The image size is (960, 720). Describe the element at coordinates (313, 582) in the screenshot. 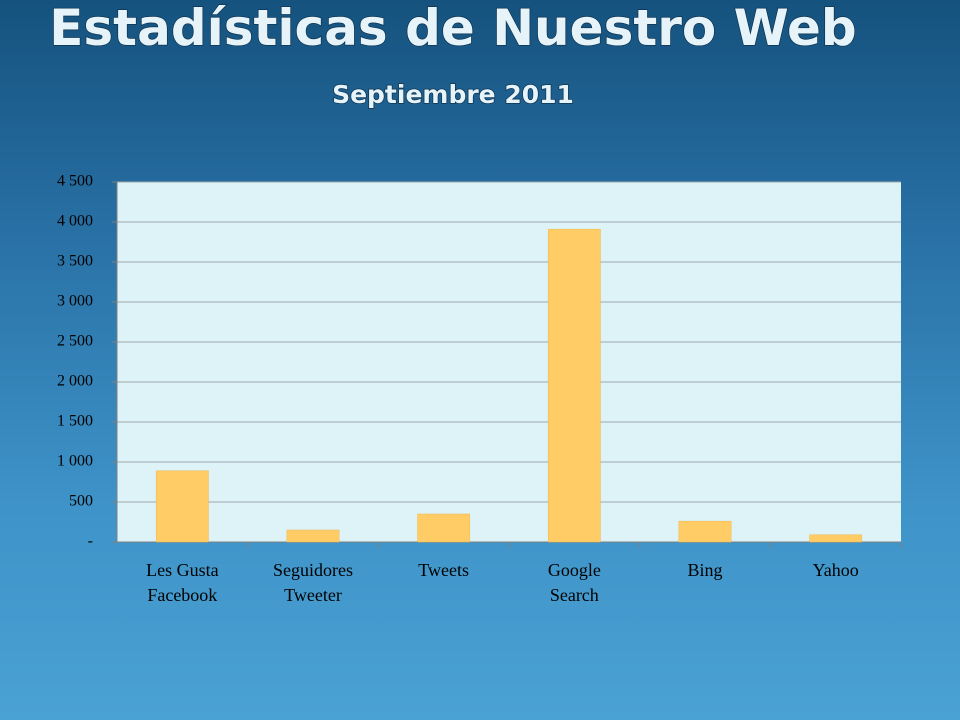

I see `x-tick-label: Seguidores Tweeter` at that location.